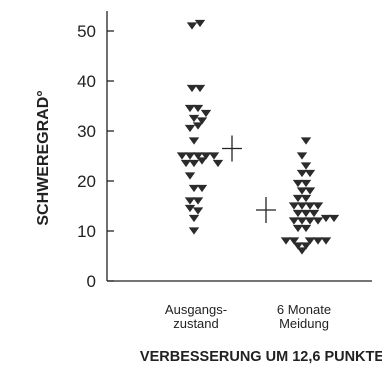 Image resolution: width=382 pixels, height=369 pixels. Describe the element at coordinates (110, 146) in the screenshot. I see `y-axis` at that location.